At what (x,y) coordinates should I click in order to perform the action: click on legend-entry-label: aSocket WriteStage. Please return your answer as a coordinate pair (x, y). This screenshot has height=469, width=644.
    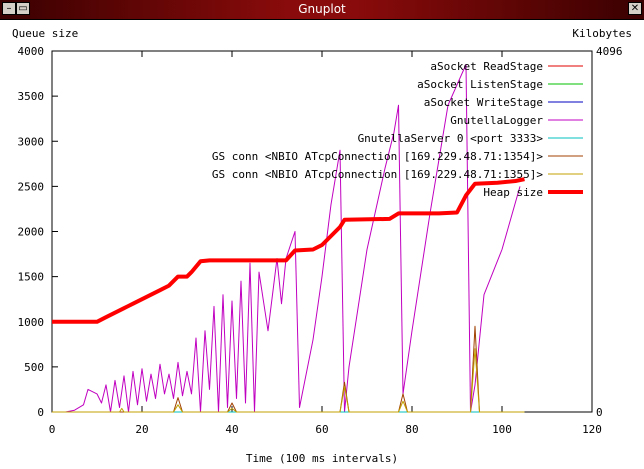
    Looking at the image, I should click on (483, 102).